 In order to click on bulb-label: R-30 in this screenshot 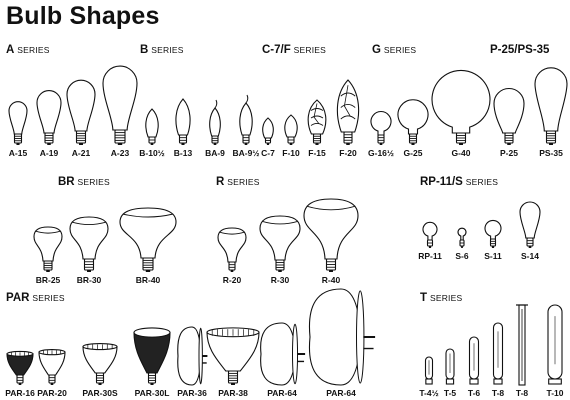, I will do `click(280, 280)`.